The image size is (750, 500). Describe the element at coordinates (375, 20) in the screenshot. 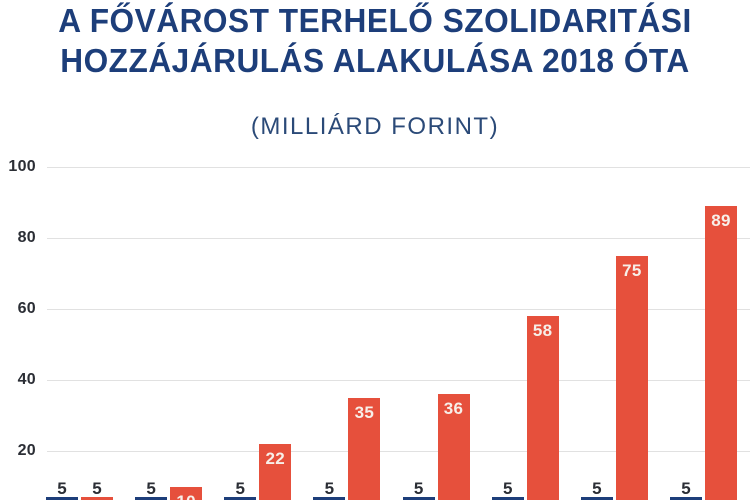

I see `chart-title-line1: A FŐVÁROST TERHELŐ SZOLIDARITÁSI` at that location.